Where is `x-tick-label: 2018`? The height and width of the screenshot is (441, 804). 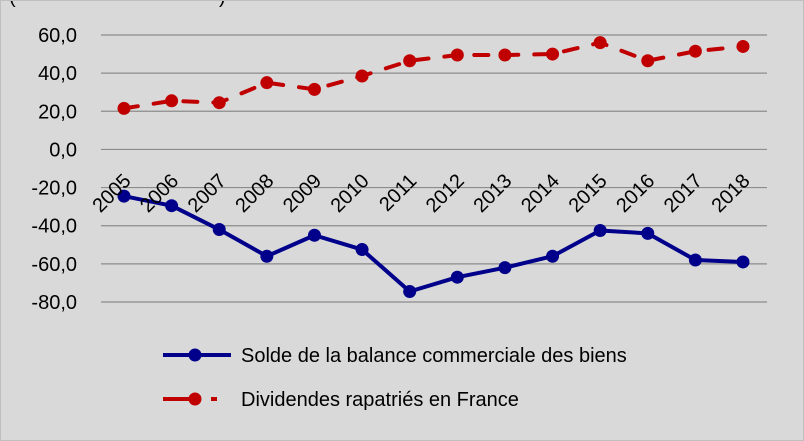
x-tick-label: 2018 is located at coordinates (731, 193).